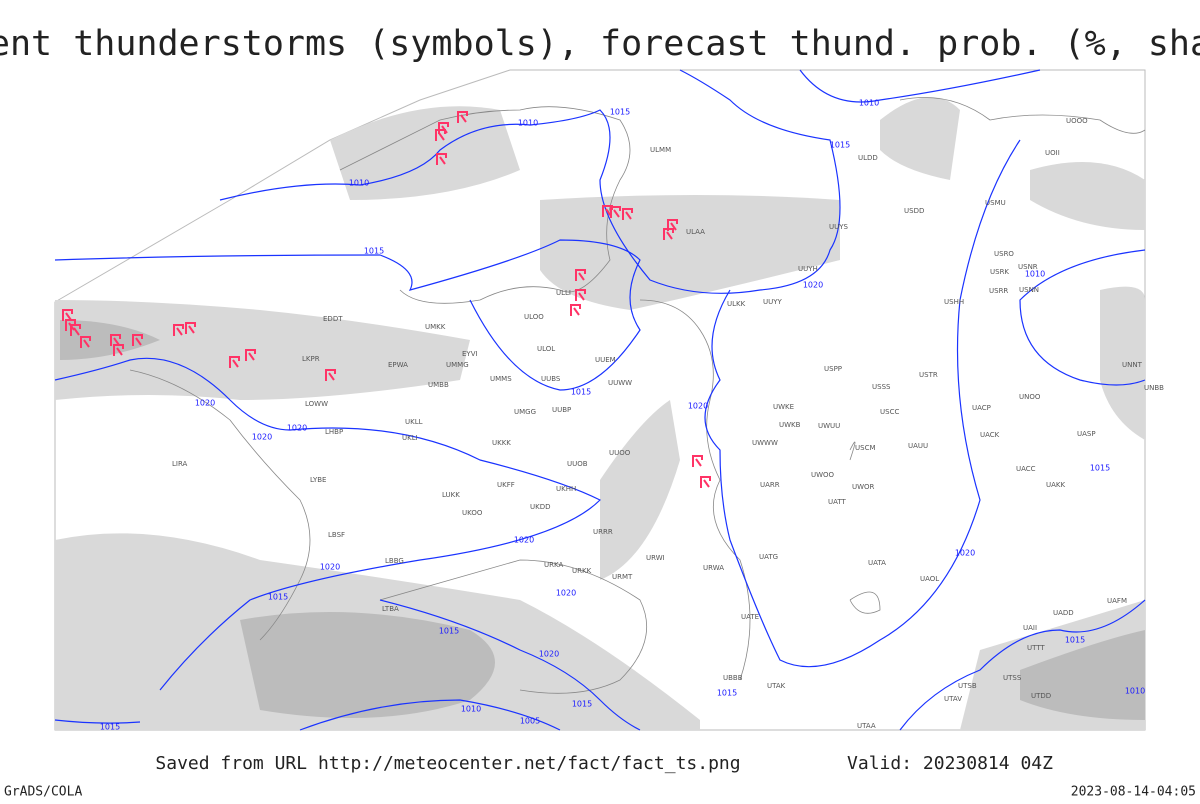  I want to click on station-label: ULAA, so click(695, 232).